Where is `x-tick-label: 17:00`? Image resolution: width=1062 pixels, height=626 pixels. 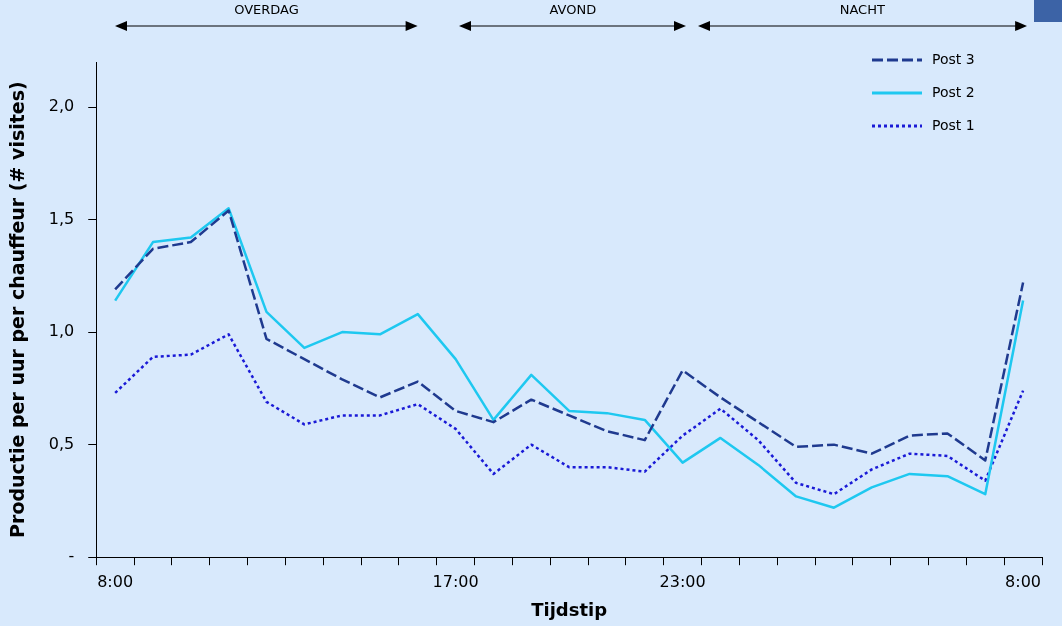 x-tick-label: 17:00 is located at coordinates (455, 581).